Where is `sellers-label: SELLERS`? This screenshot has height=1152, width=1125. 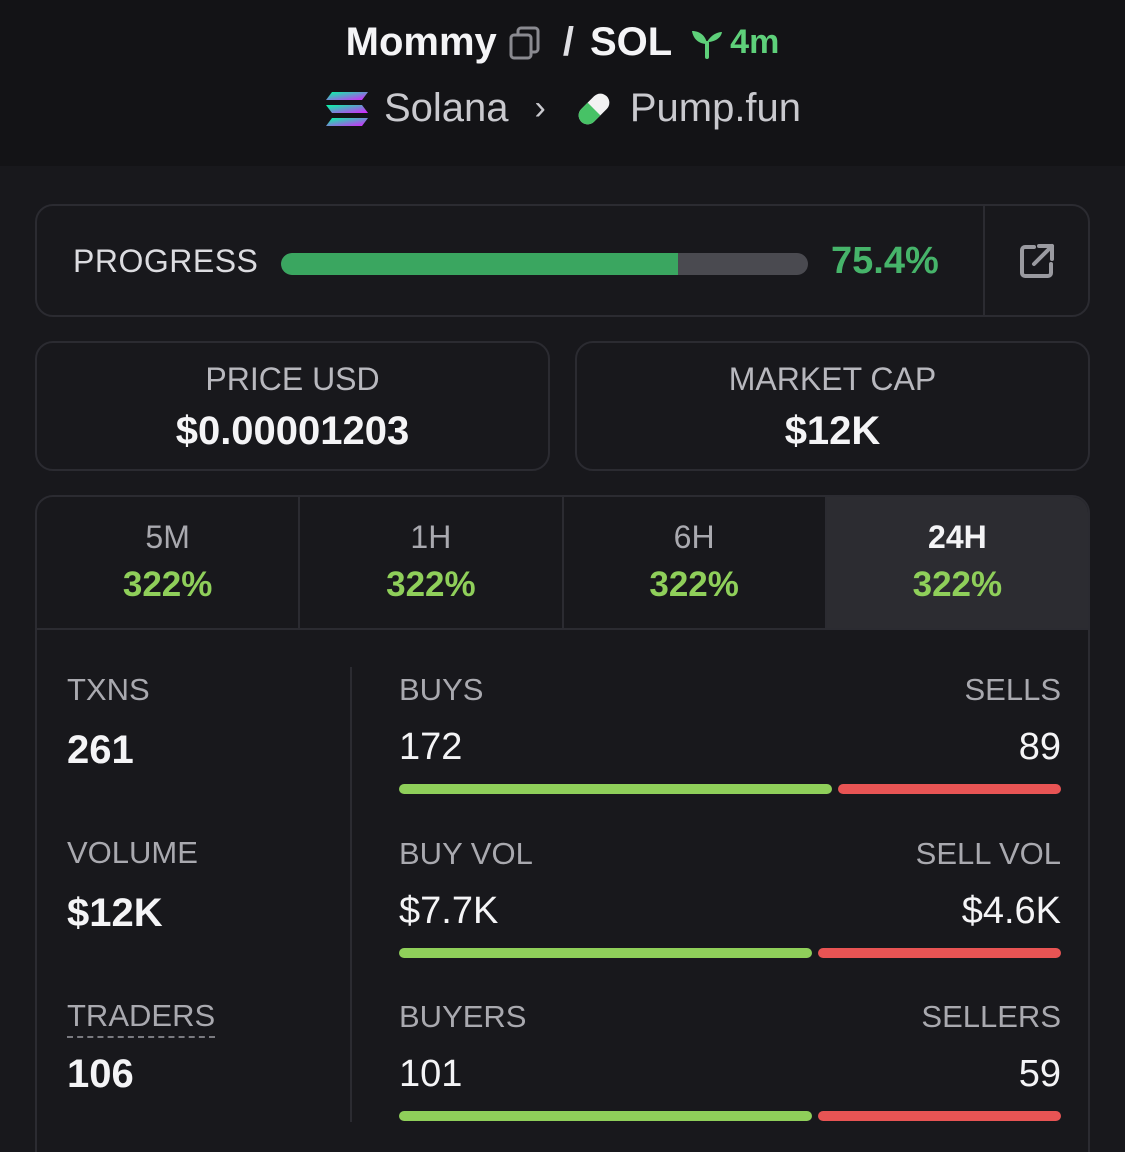 sellers-label: SELLERS is located at coordinates (991, 1016).